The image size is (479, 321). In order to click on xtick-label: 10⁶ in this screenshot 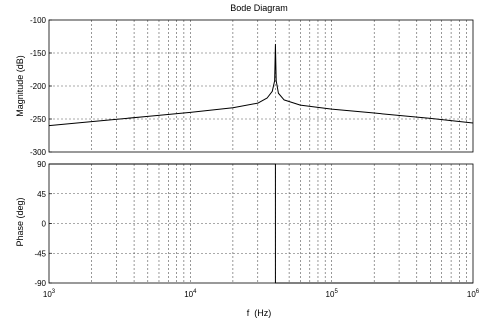, I will do `click(473, 294)`.